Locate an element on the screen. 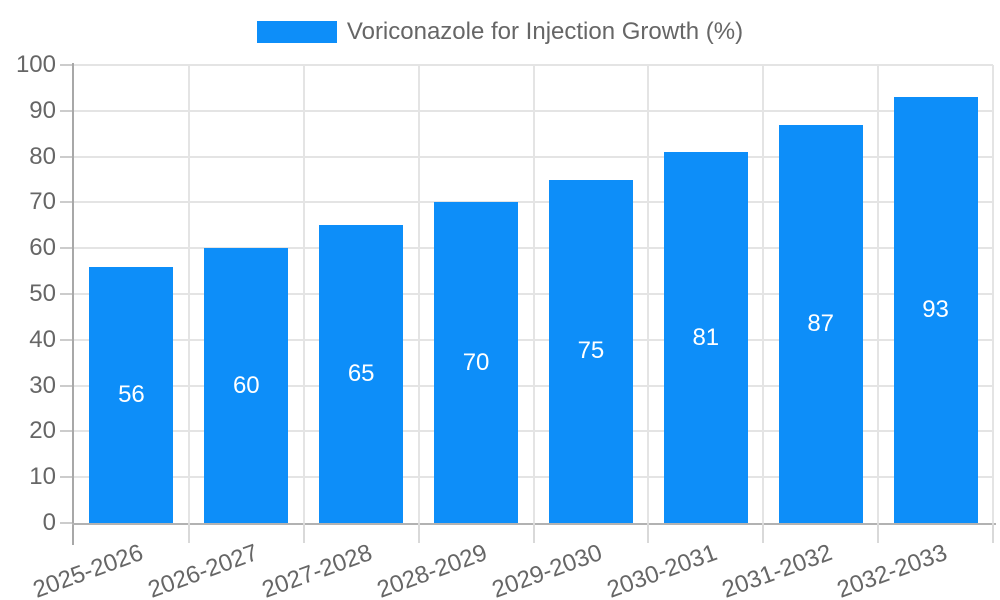 Image resolution: width=1000 pixels, height=600 pixels. x-tick-label: 2027-2028 is located at coordinates (317, 569).